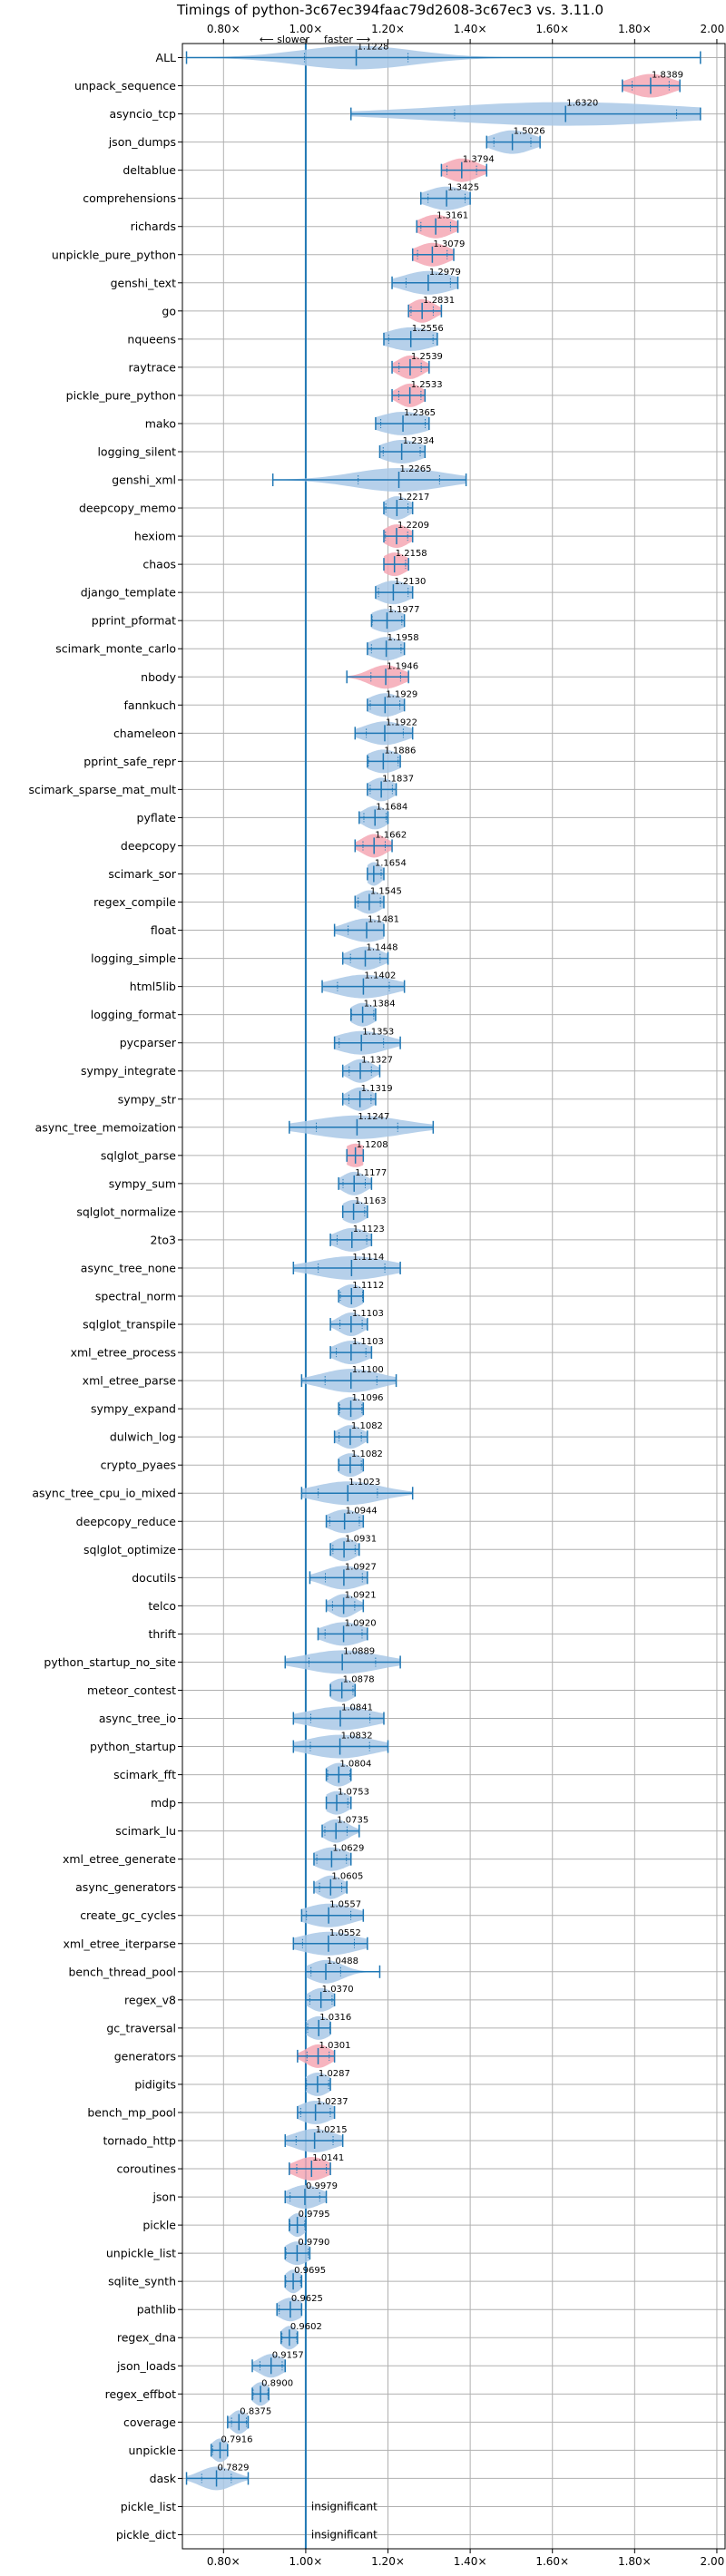 The height and width of the screenshot is (2576, 726). What do you see at coordinates (369, 957) in the screenshot?
I see `violin: 1.1448` at bounding box center [369, 957].